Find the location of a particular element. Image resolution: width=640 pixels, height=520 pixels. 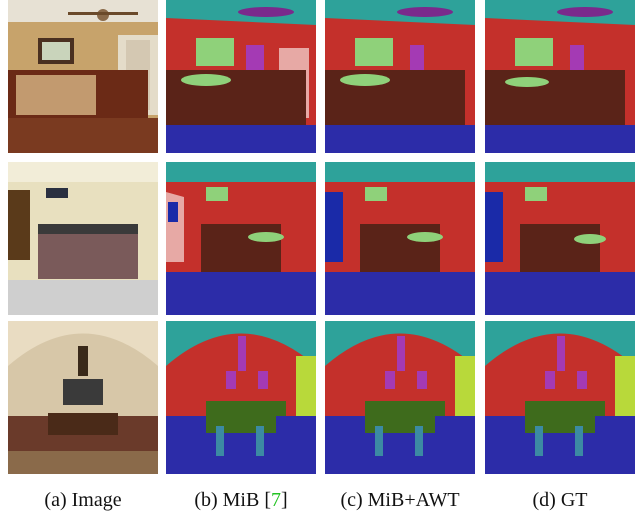

row3-gt is located at coordinates (560, 397).